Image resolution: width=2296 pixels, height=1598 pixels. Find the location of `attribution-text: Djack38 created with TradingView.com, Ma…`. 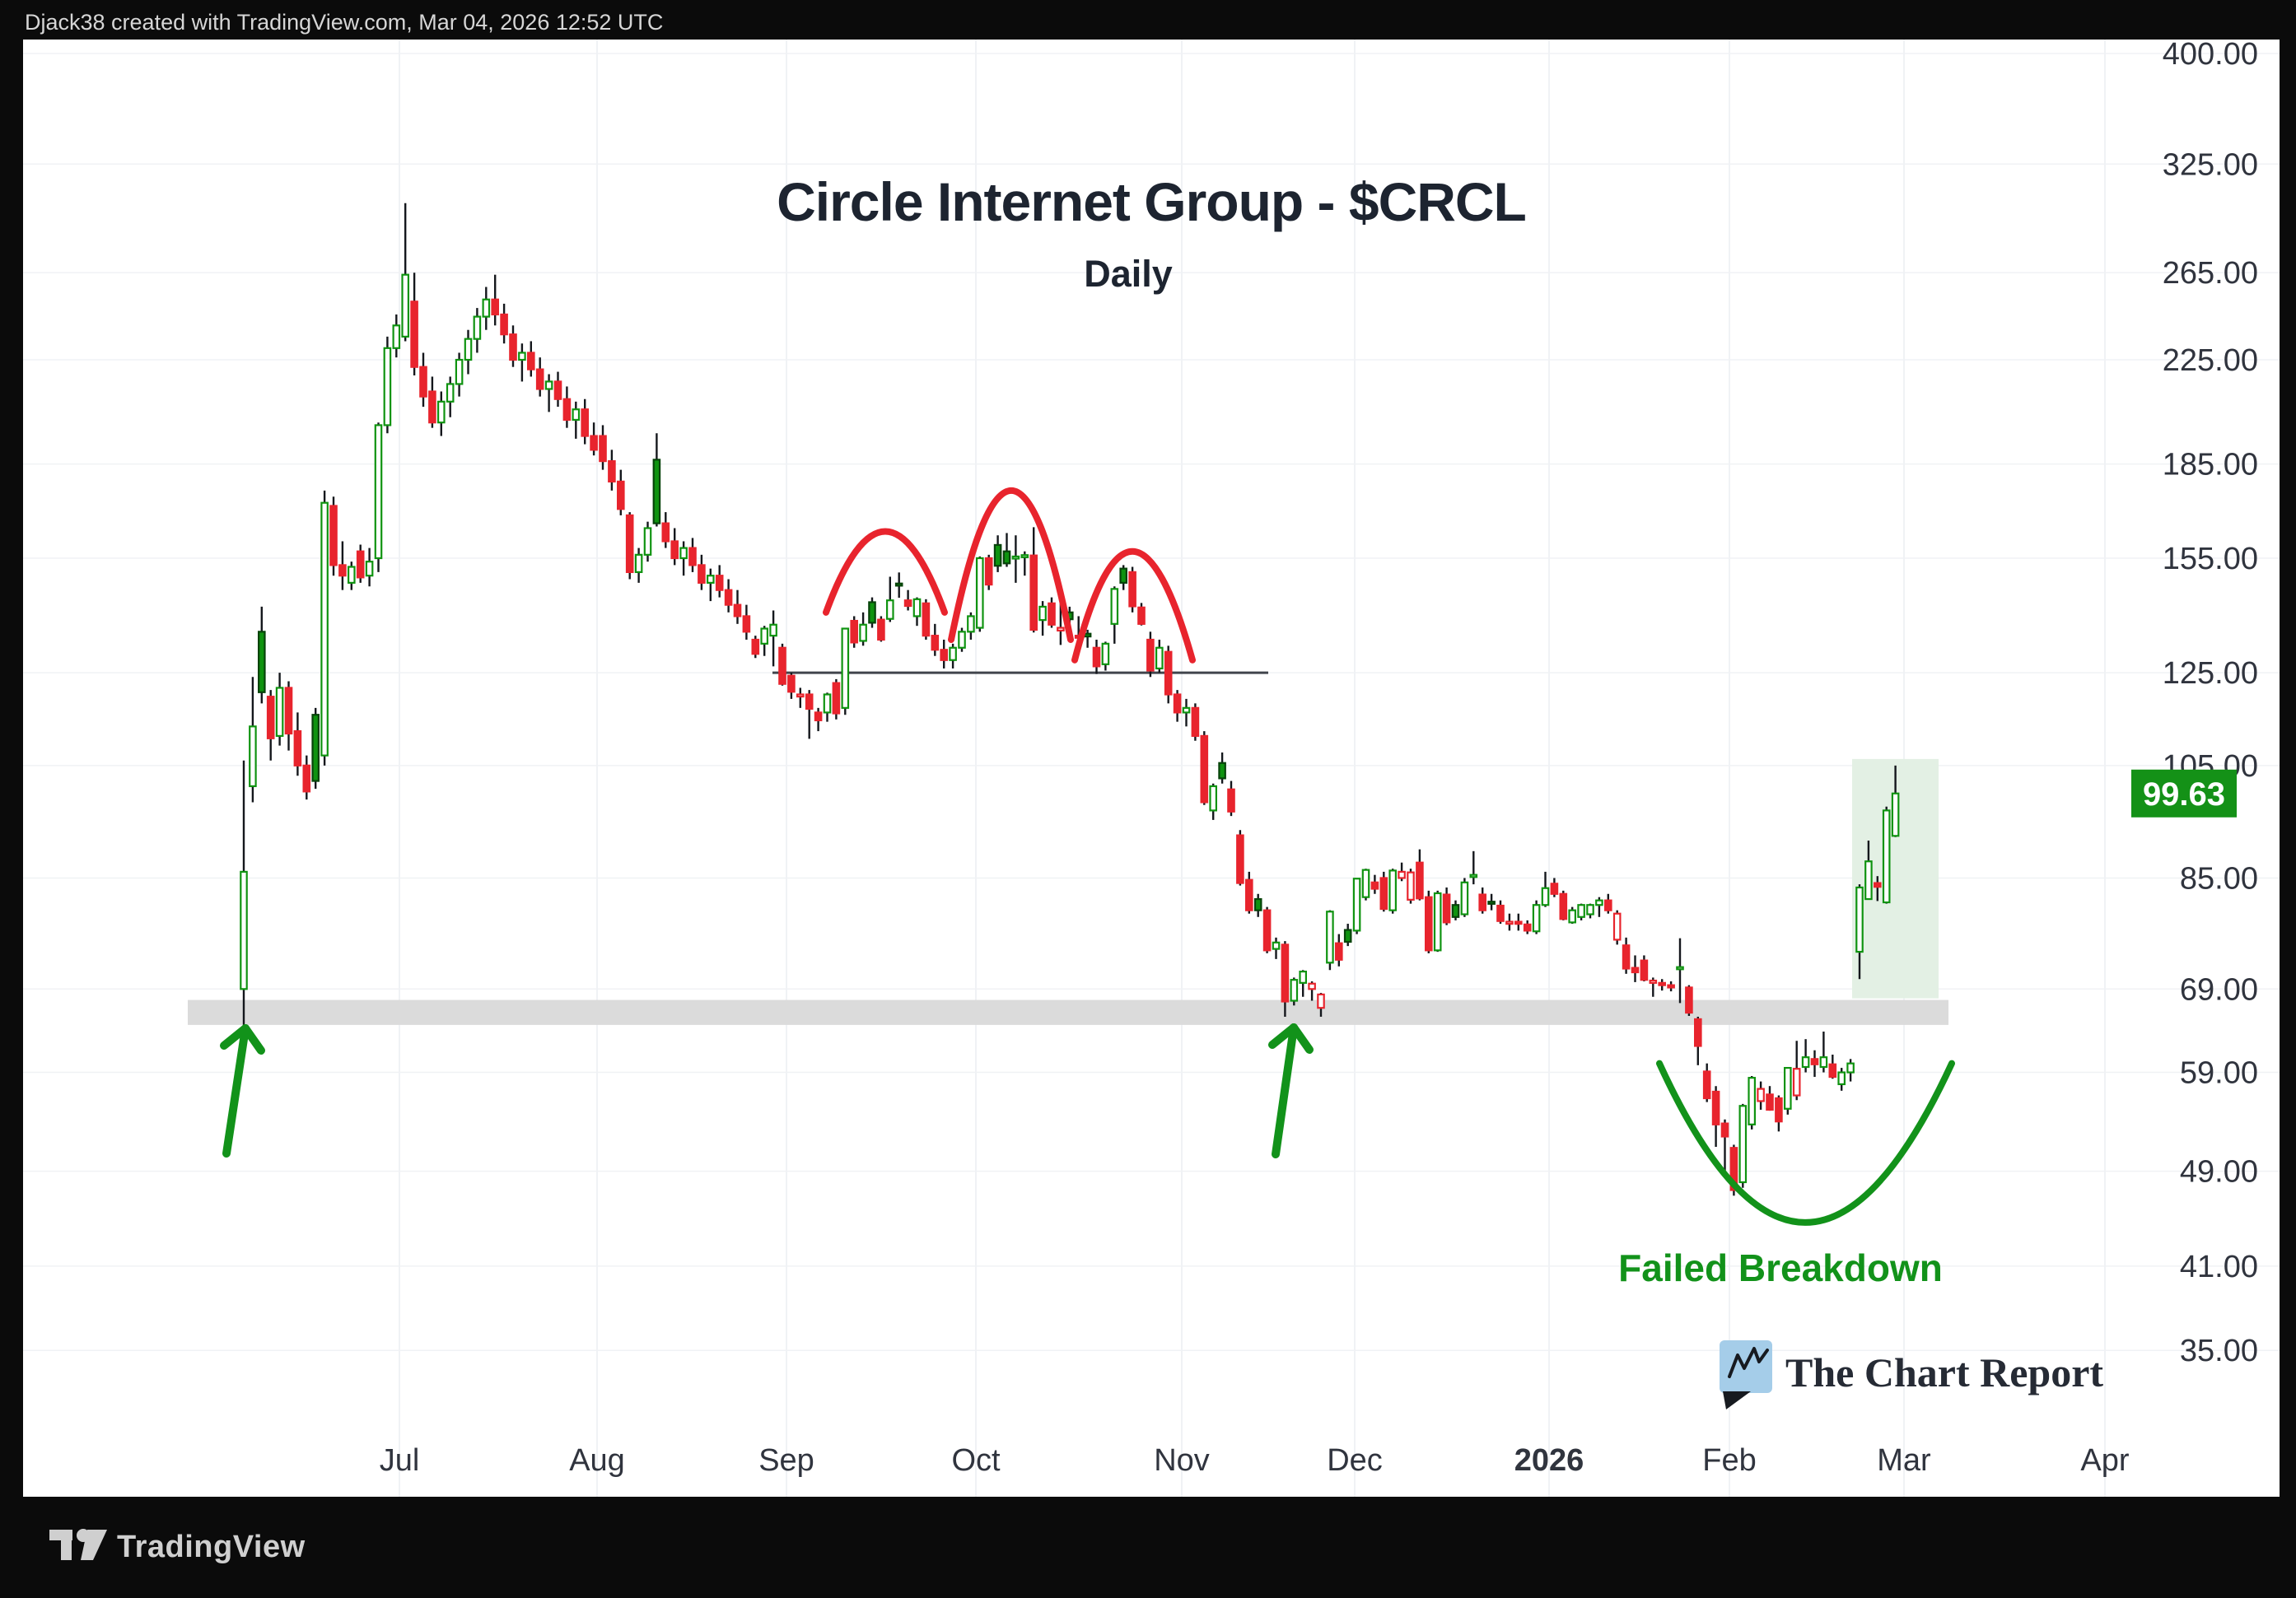

attribution-text: Djack38 created with TradingView.com, Ma… is located at coordinates (344, 22).